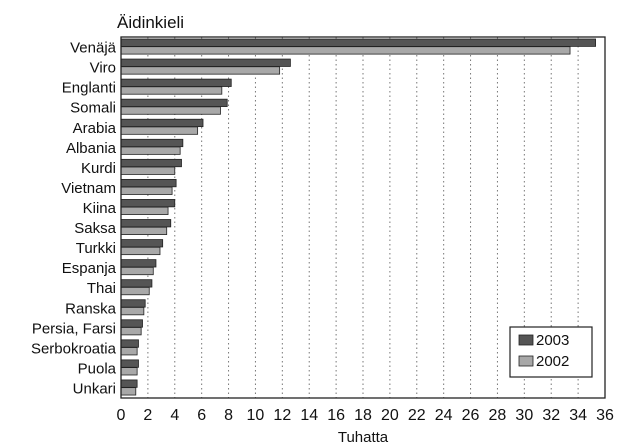 The width and height of the screenshot is (621, 446). I want to click on category-label: Persia, Farsi, so click(74, 328).